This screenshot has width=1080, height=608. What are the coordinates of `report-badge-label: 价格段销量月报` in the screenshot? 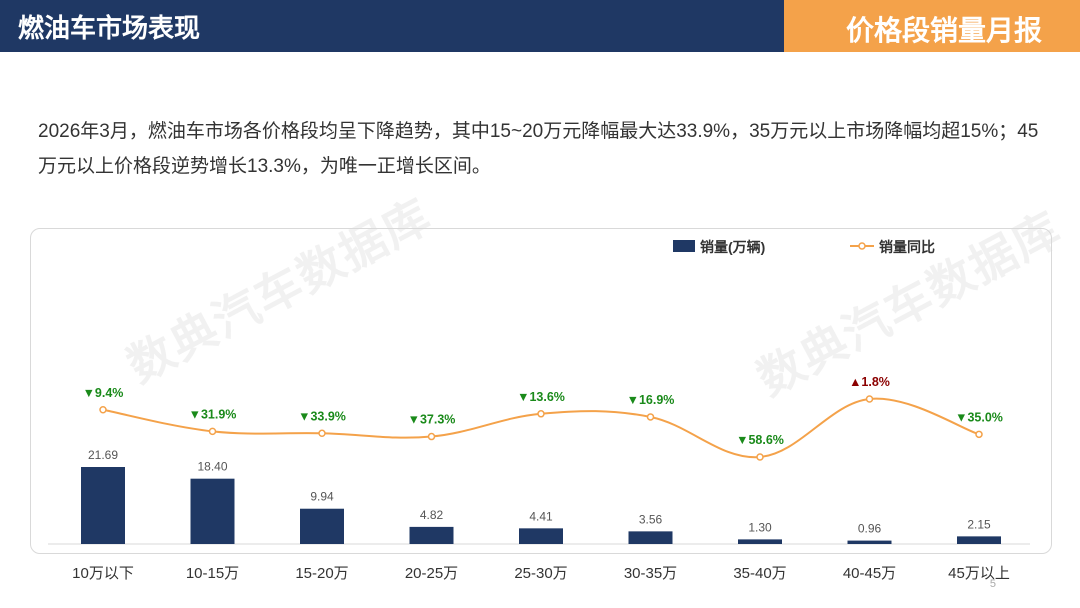 It's located at (943, 30).